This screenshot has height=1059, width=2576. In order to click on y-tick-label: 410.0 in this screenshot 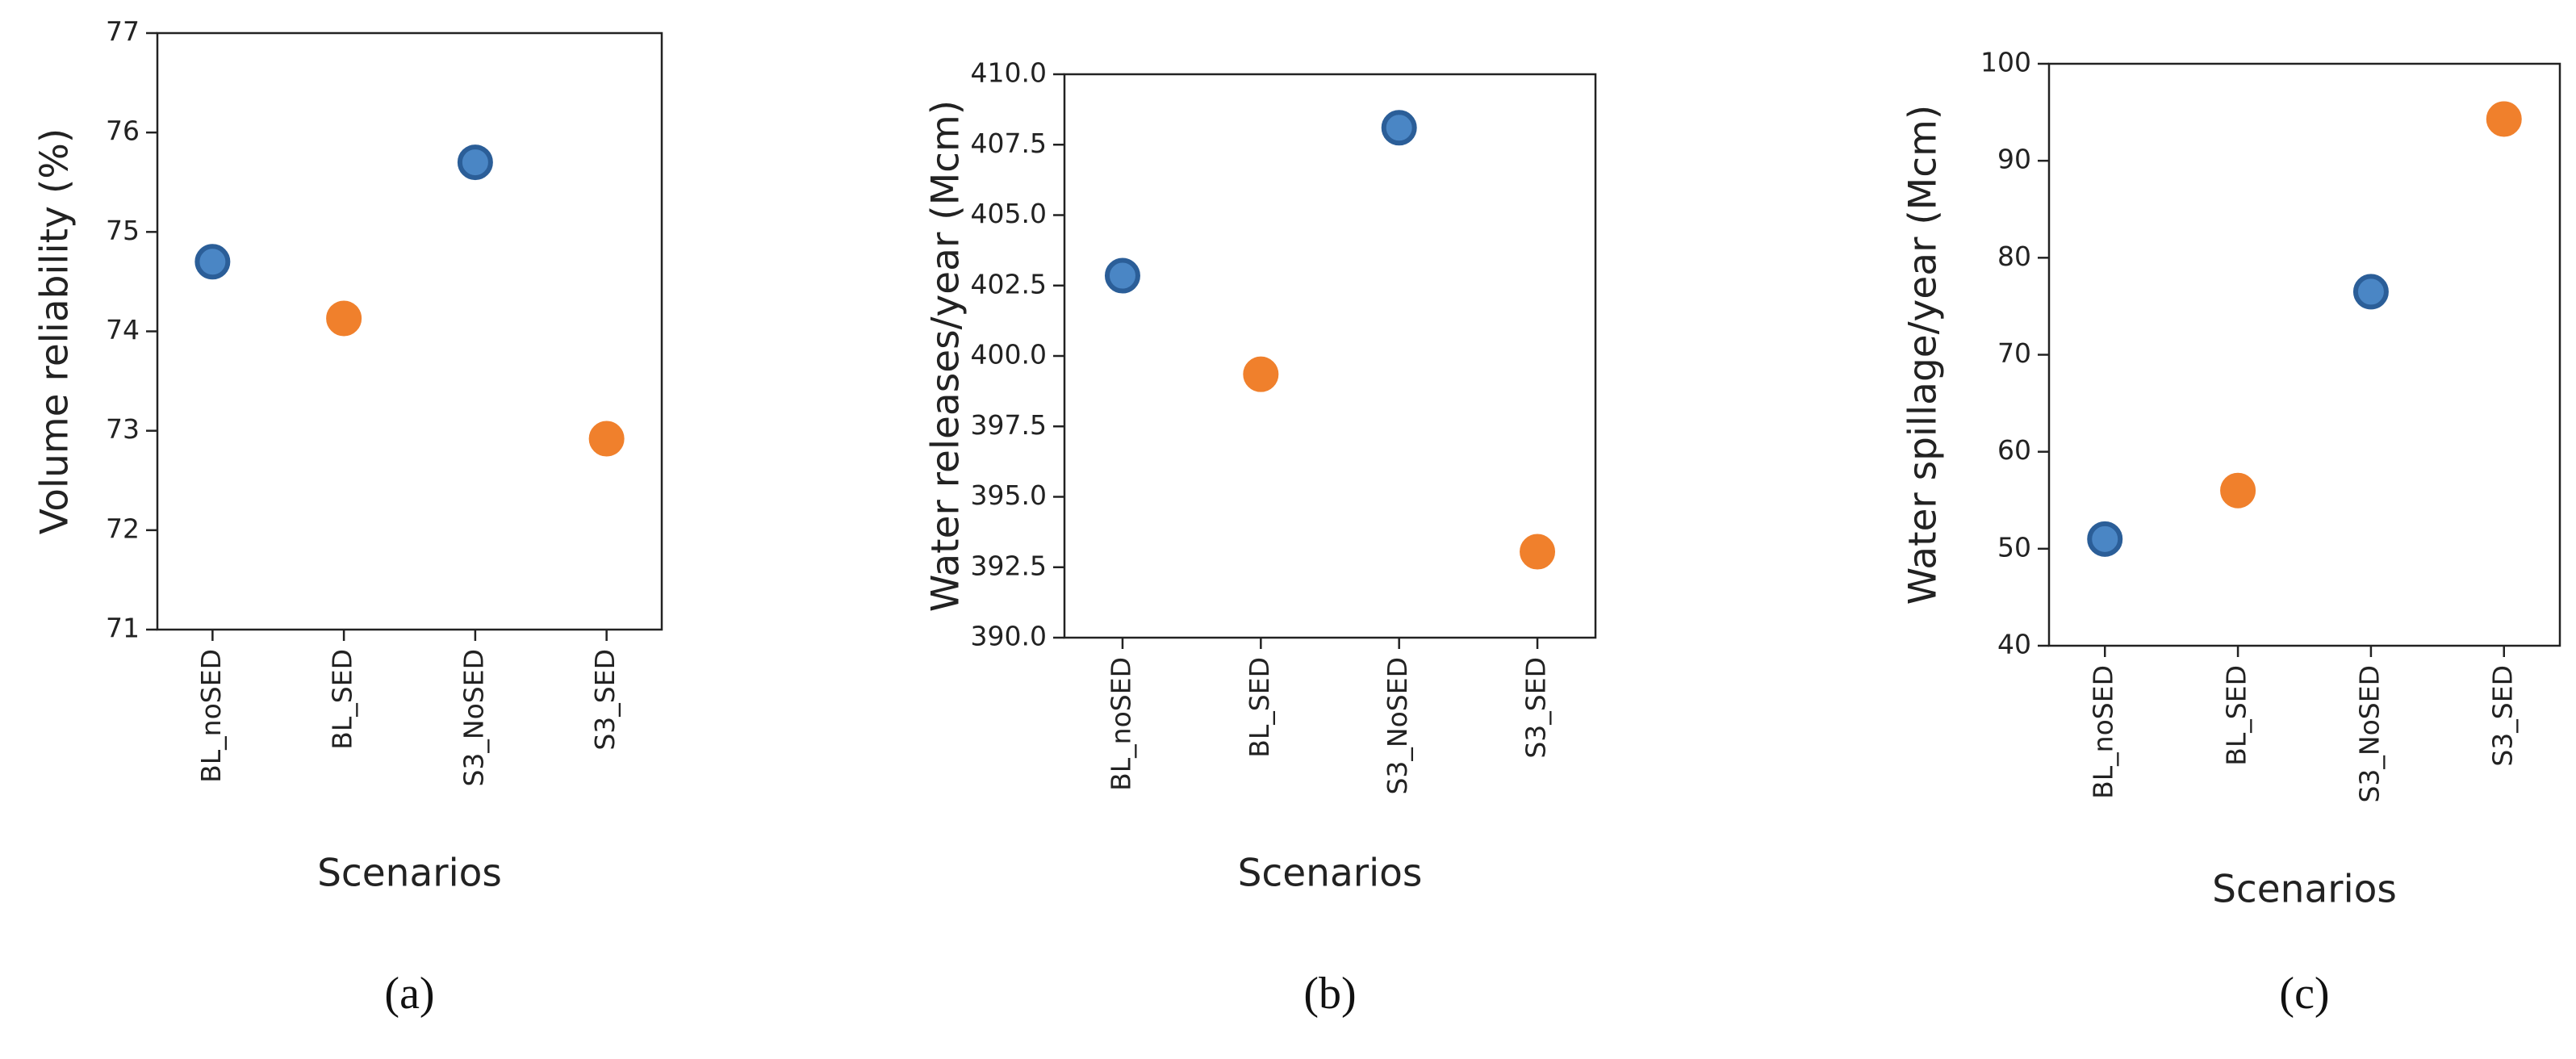, I will do `click(1009, 73)`.